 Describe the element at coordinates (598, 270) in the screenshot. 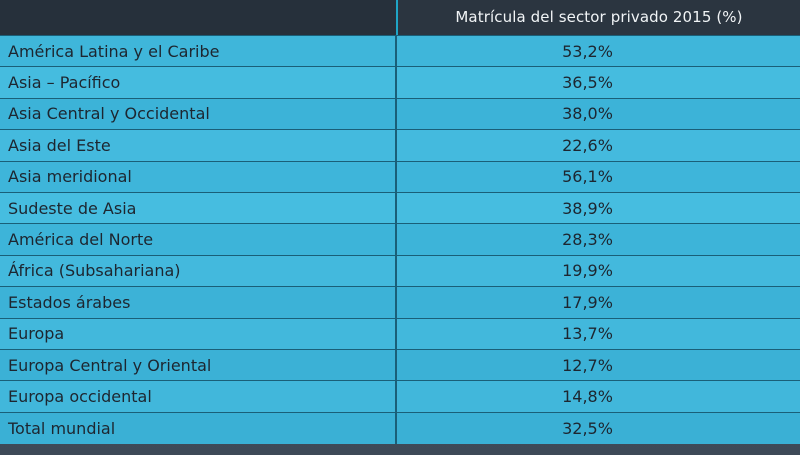

I see `value-cell: 19,9%` at that location.